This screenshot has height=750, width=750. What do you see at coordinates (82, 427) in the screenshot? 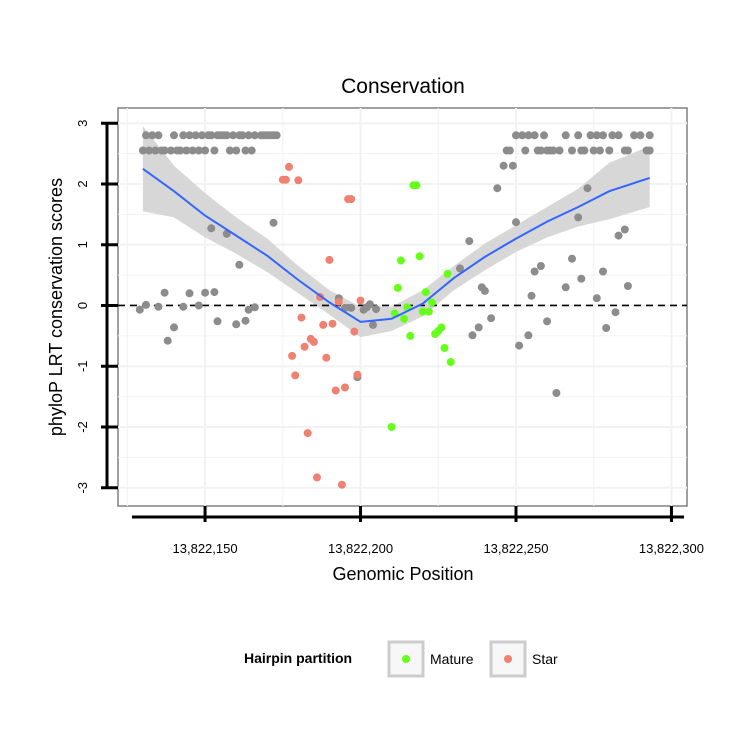
I see `y-tick-label-1: -2` at bounding box center [82, 427].